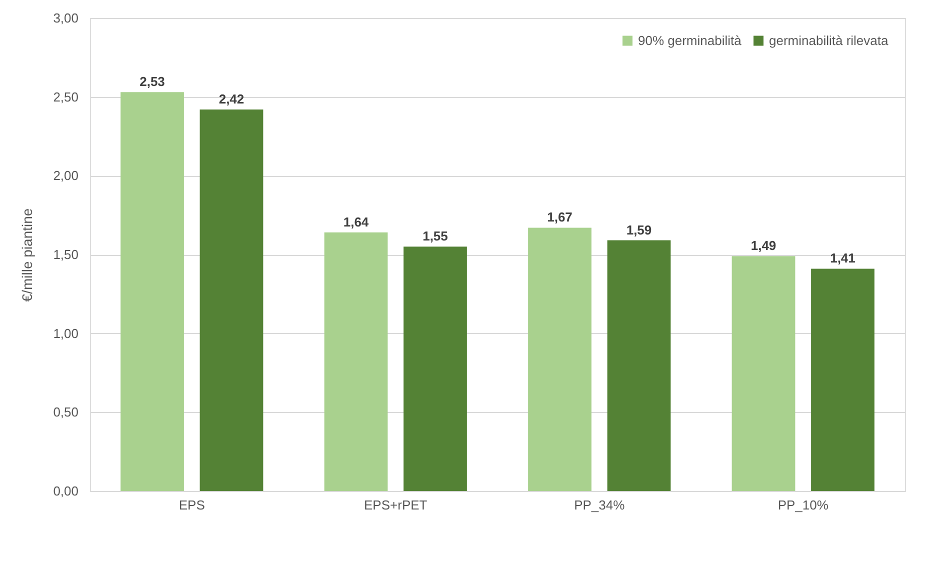 The height and width of the screenshot is (571, 940). I want to click on data-label: 1,49, so click(763, 246).